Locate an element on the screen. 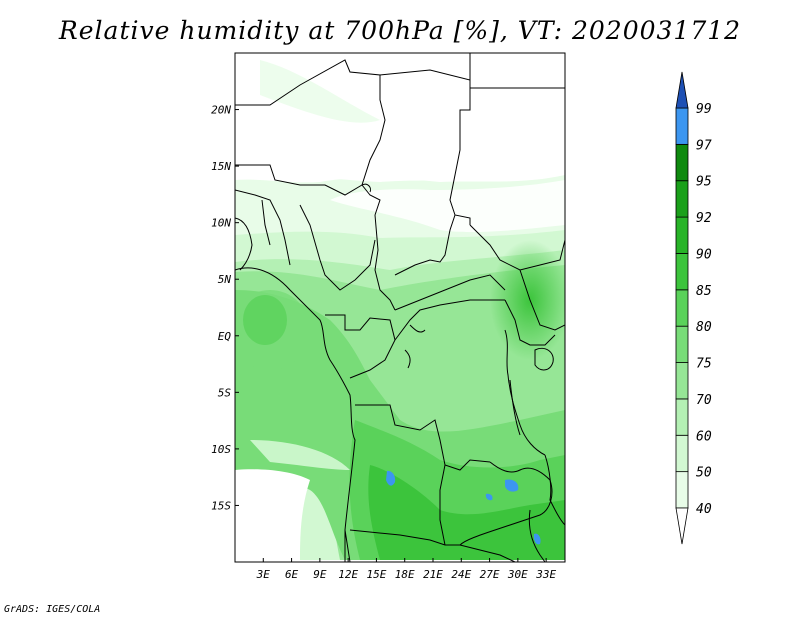 The width and height of the screenshot is (800, 618). lon-tick-label: 24E is located at coordinates (461, 574).